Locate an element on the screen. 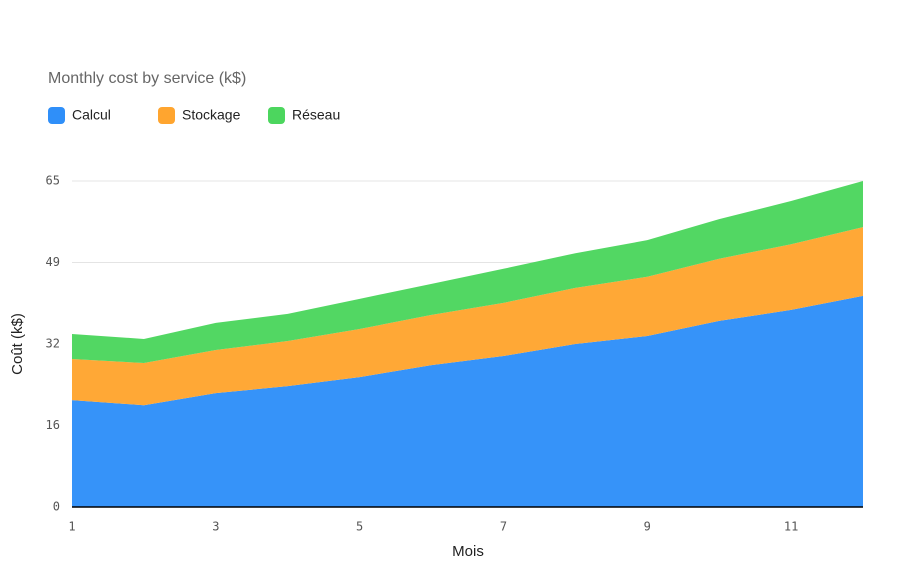  y-axis-label: Coût (k$) is located at coordinates (17, 344).